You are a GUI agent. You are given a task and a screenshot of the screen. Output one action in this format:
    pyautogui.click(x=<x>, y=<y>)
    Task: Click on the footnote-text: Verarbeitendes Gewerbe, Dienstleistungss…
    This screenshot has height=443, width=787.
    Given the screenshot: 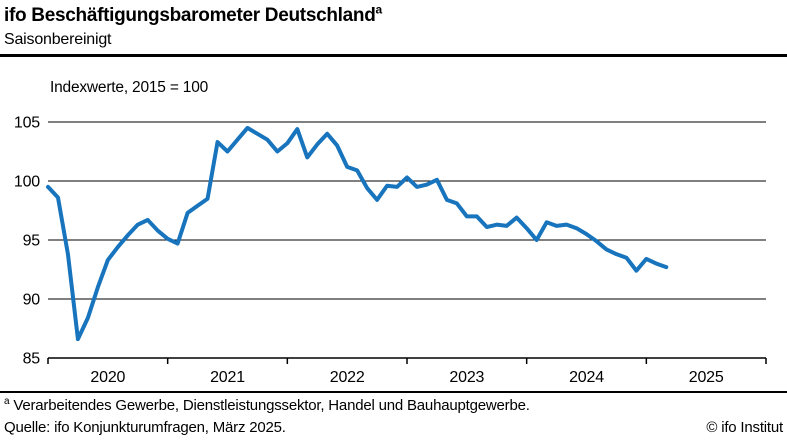 What is the action you would take?
    pyautogui.click(x=271, y=405)
    